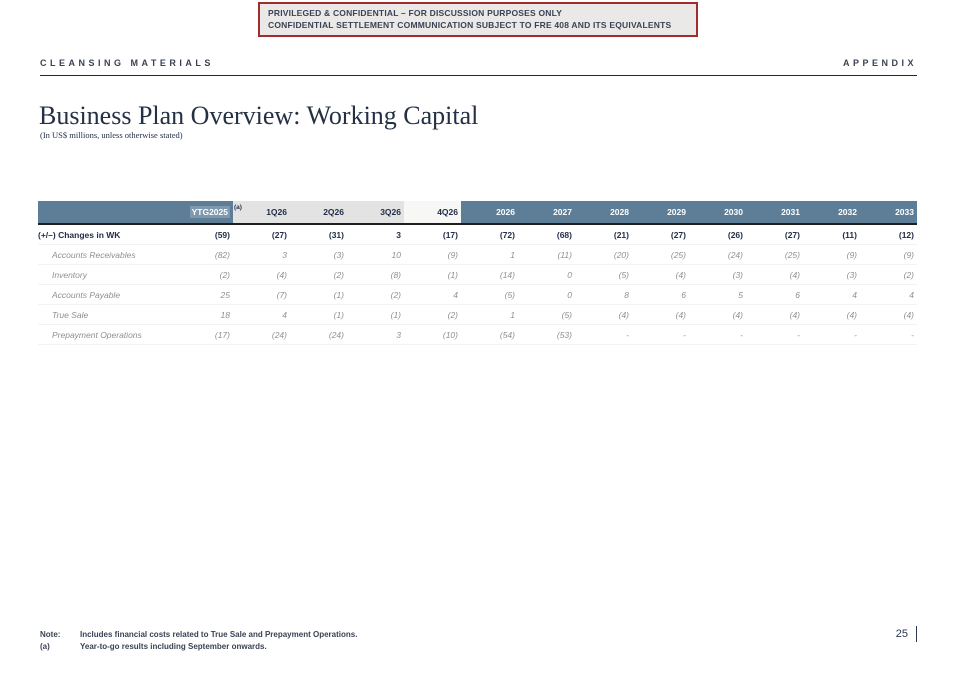  I want to click on cell-value: (31), so click(318, 234).